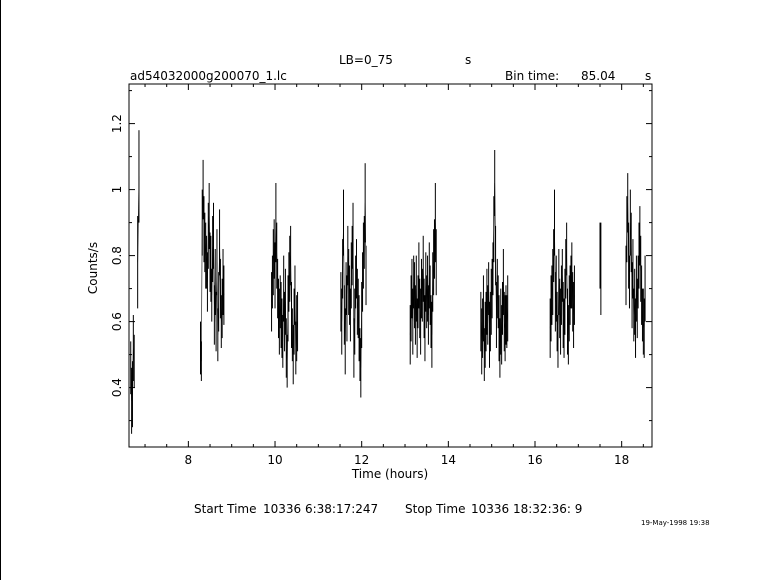 This screenshot has height=580, width=781. Describe the element at coordinates (621, 460) in the screenshot. I see `x-tick-label: 18` at that location.